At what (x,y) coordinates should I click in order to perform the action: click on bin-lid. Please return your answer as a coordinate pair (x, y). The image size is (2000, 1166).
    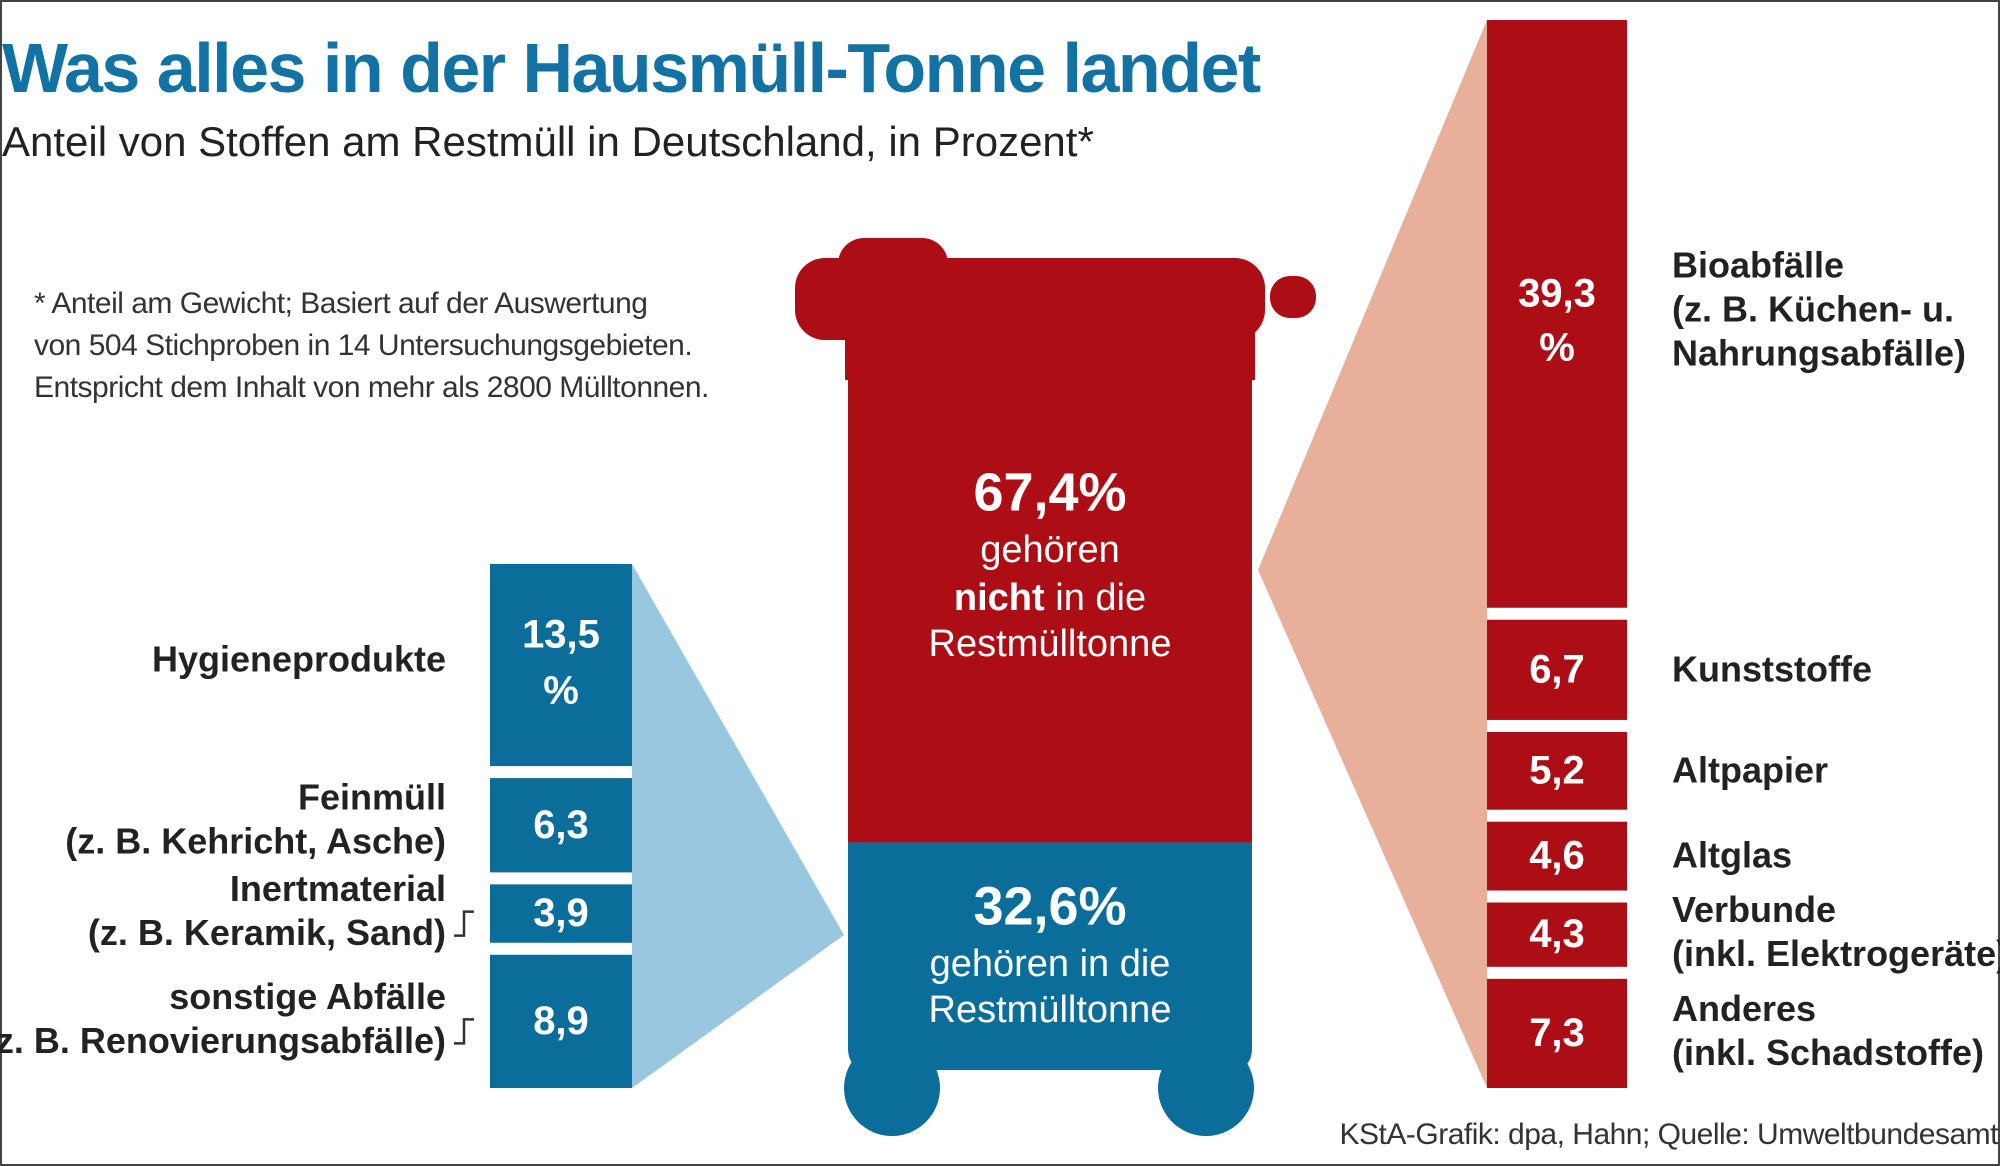
    Looking at the image, I should click on (1030, 299).